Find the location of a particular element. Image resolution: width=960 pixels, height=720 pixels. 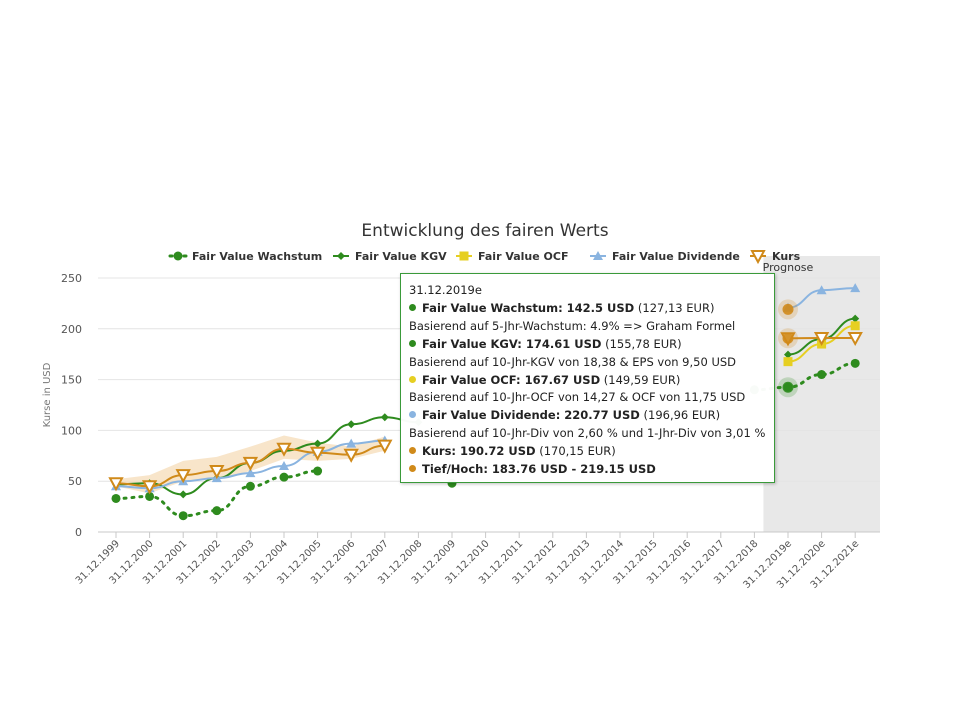

tooltip-item-extra: (127,13 EUR) is located at coordinates (674, 307).